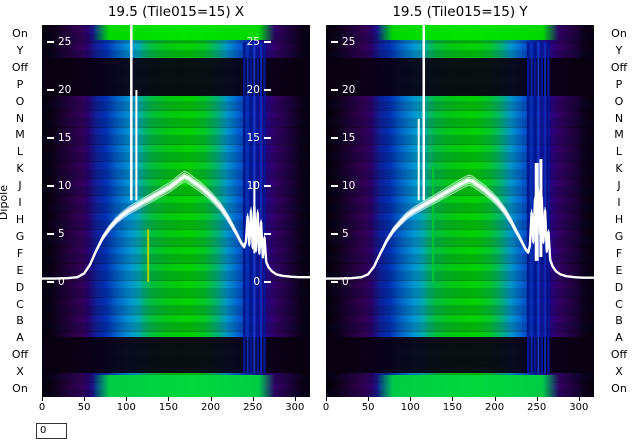 This screenshot has width=640, height=440. Describe the element at coordinates (20, 211) in the screenshot. I see `dipole-labels-left: On Y Off P O N M L K J I H G F E D C B A Off X On` at that location.